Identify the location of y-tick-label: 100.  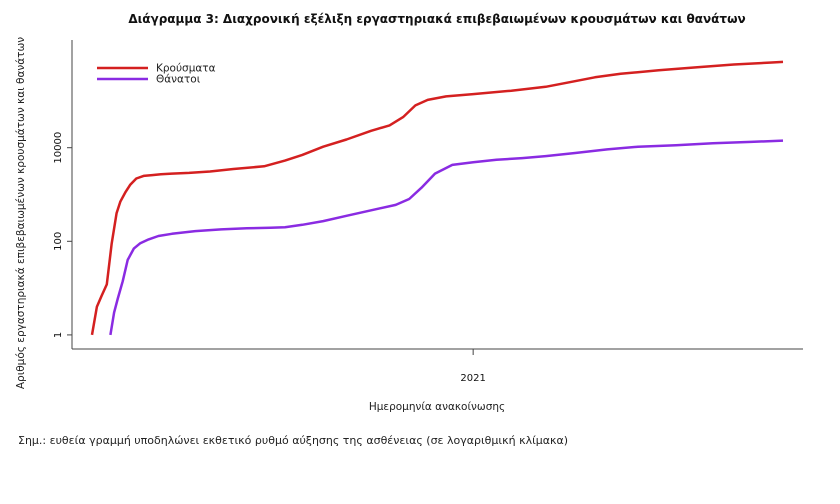
(58, 241).